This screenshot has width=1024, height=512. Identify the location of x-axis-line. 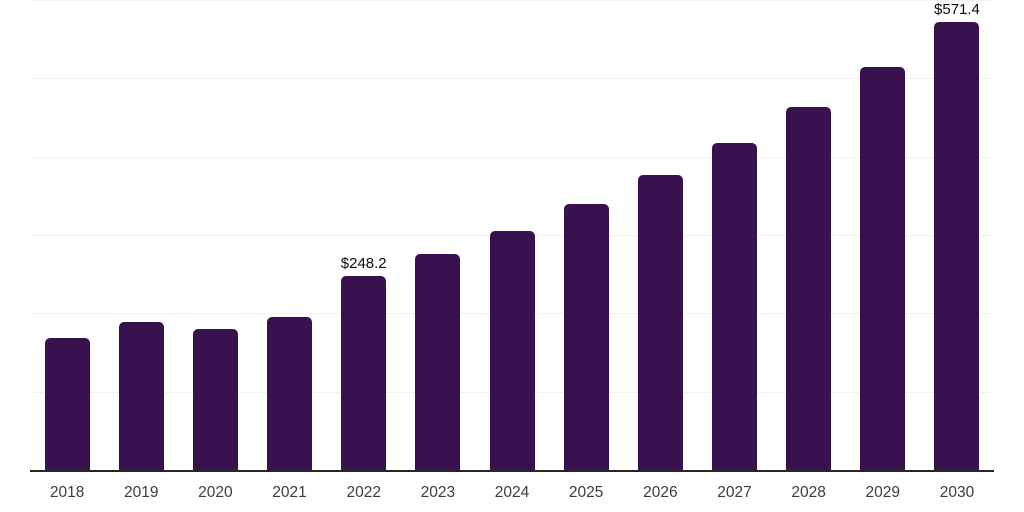
(512, 471).